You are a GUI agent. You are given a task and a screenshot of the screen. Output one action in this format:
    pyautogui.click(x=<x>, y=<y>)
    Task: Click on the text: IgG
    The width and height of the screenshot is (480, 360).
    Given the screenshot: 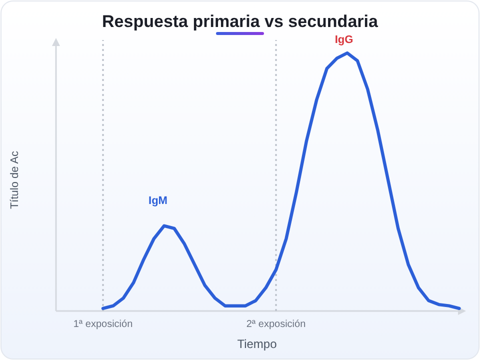 What is the action you would take?
    pyautogui.click(x=344, y=40)
    